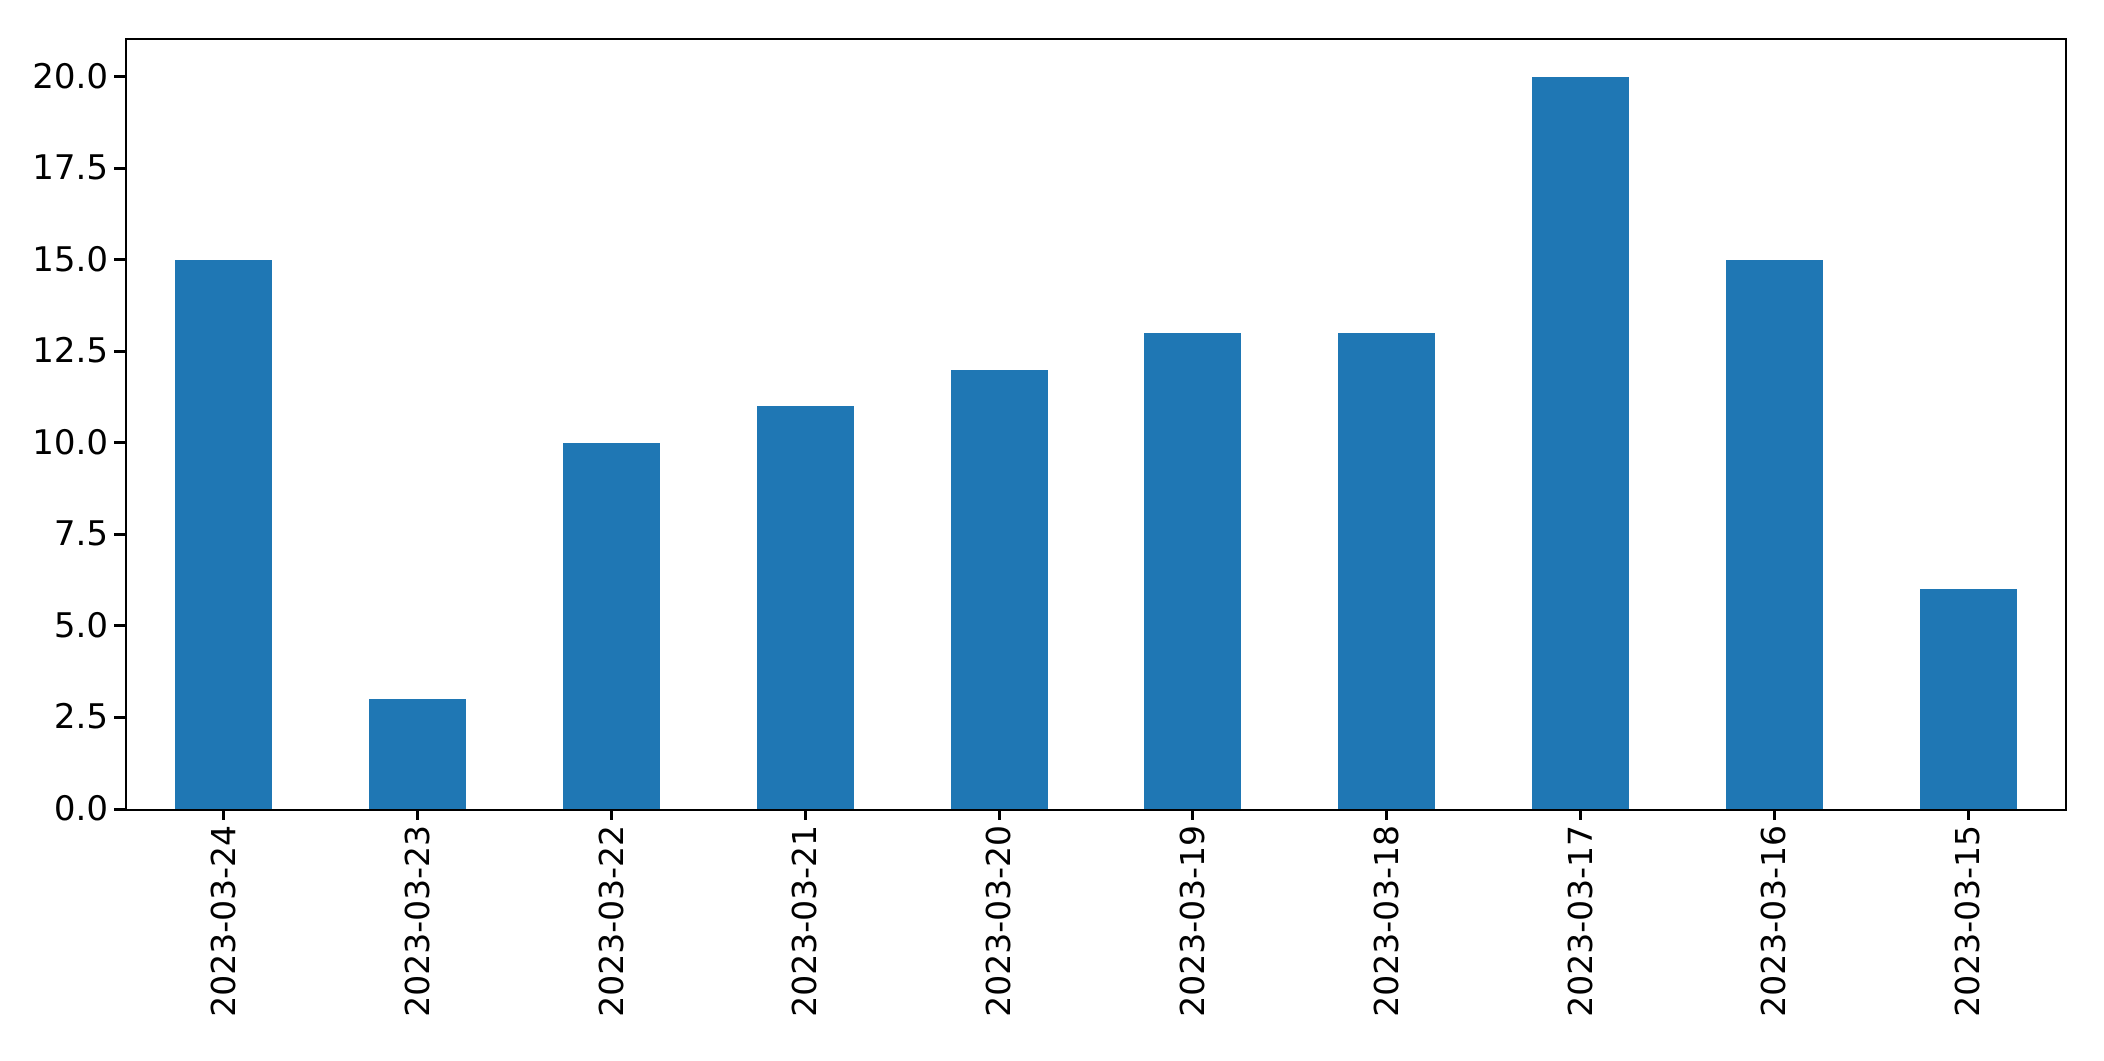  Describe the element at coordinates (70, 351) in the screenshot. I see `y-tick-label-12.5: 12.5` at that location.